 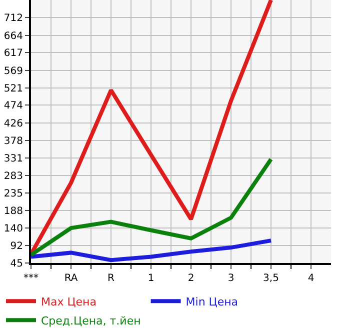 I want to click on x-tick-label: R, so click(x=111, y=278).